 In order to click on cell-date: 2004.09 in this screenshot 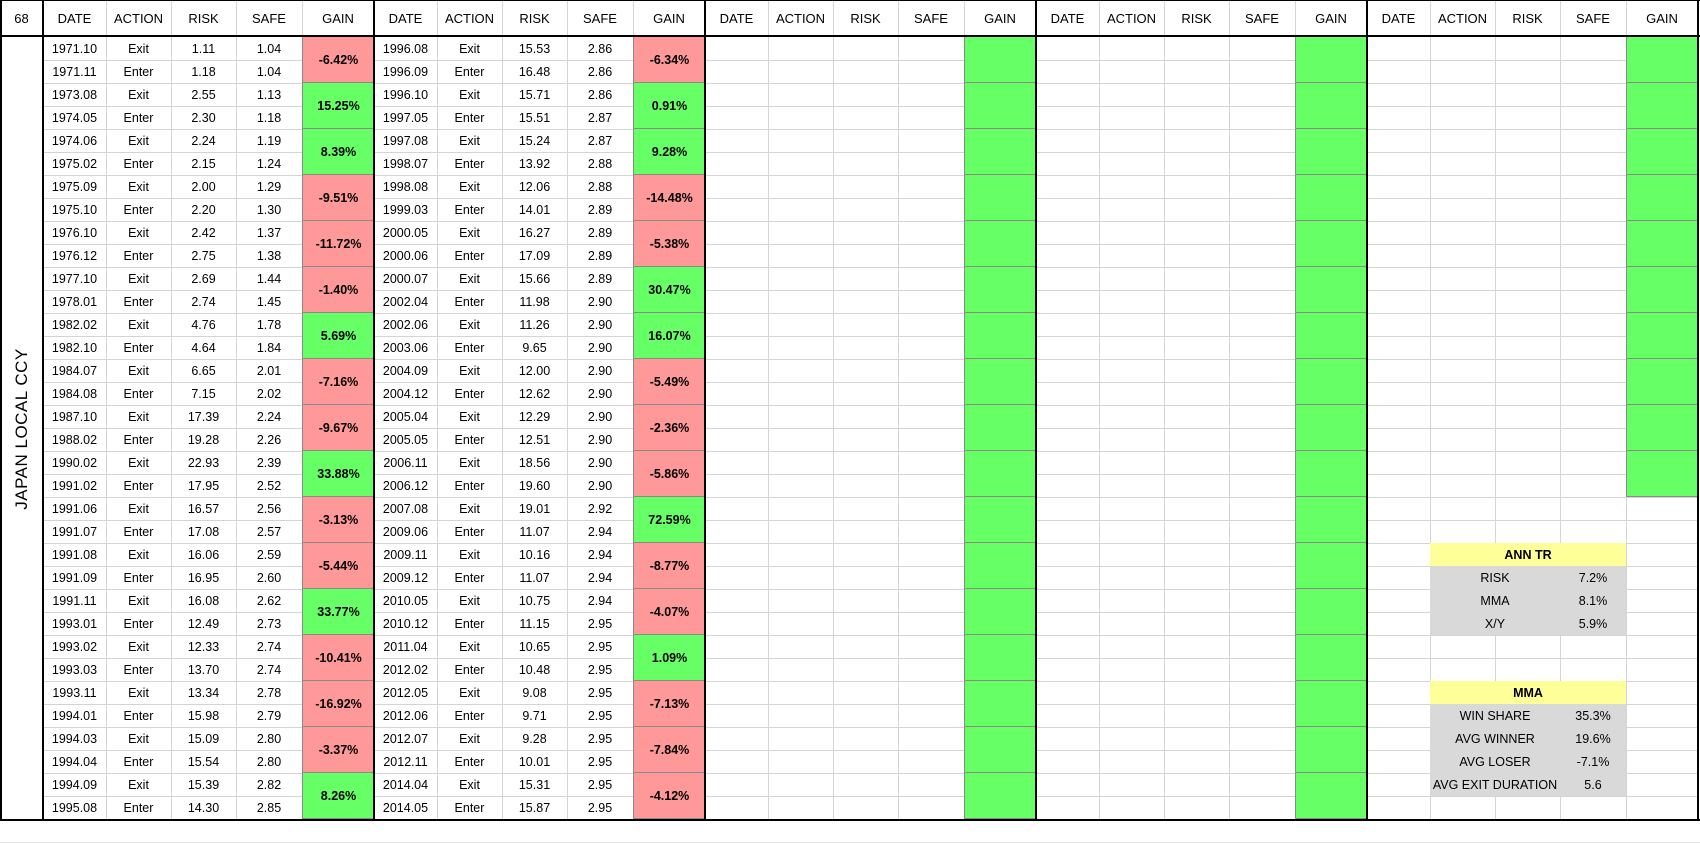, I will do `click(405, 370)`.